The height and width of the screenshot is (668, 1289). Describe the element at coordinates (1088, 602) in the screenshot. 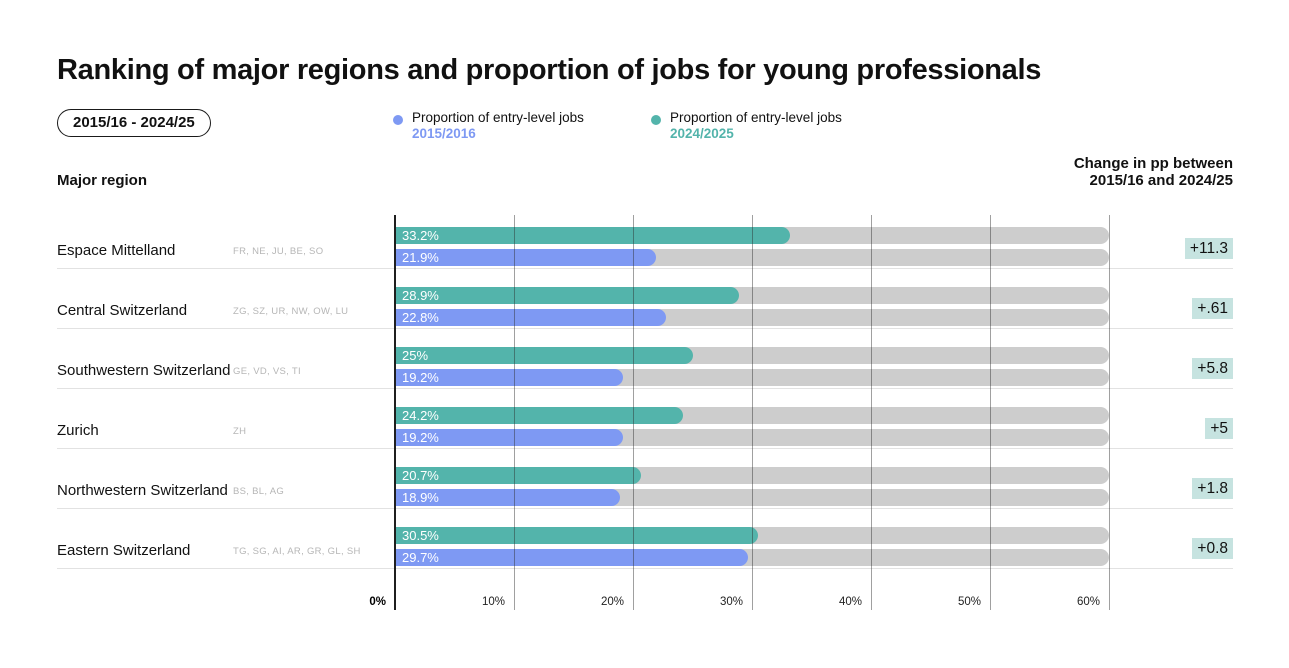

I see `axis-tick-label: 60%` at that location.